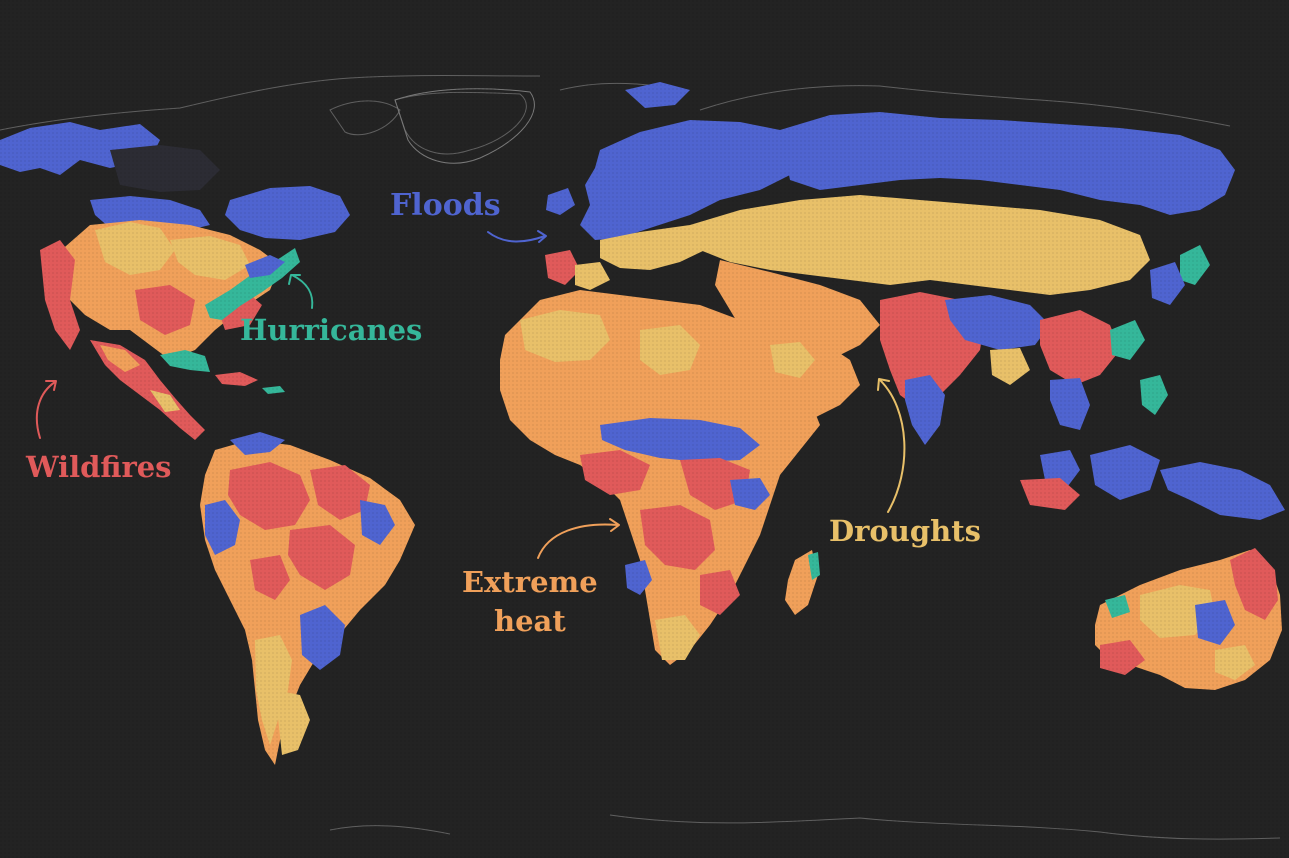 This screenshot has height=858, width=1289. Describe the element at coordinates (542, 236) in the screenshot. I see `floods-arrowhead` at that location.